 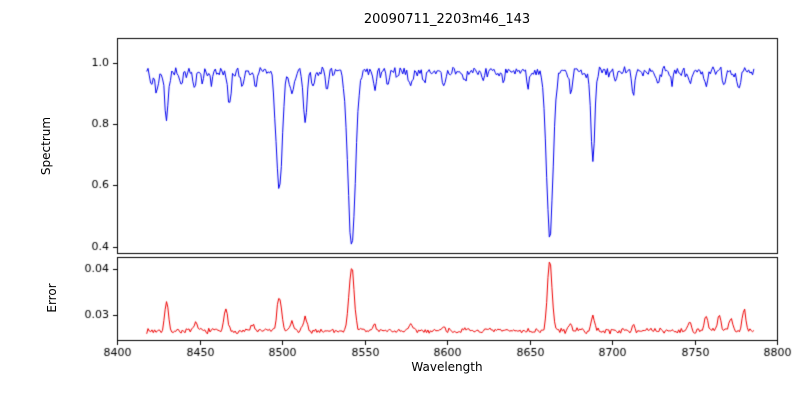 I want to click on x-axis-label: Wavelength, so click(x=447, y=367).